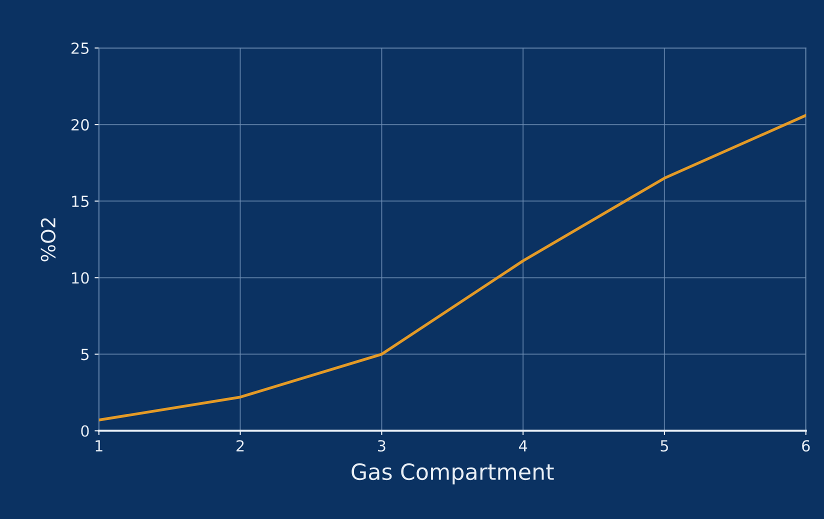  Describe the element at coordinates (664, 446) in the screenshot. I see `x-tick-label: 5` at that location.